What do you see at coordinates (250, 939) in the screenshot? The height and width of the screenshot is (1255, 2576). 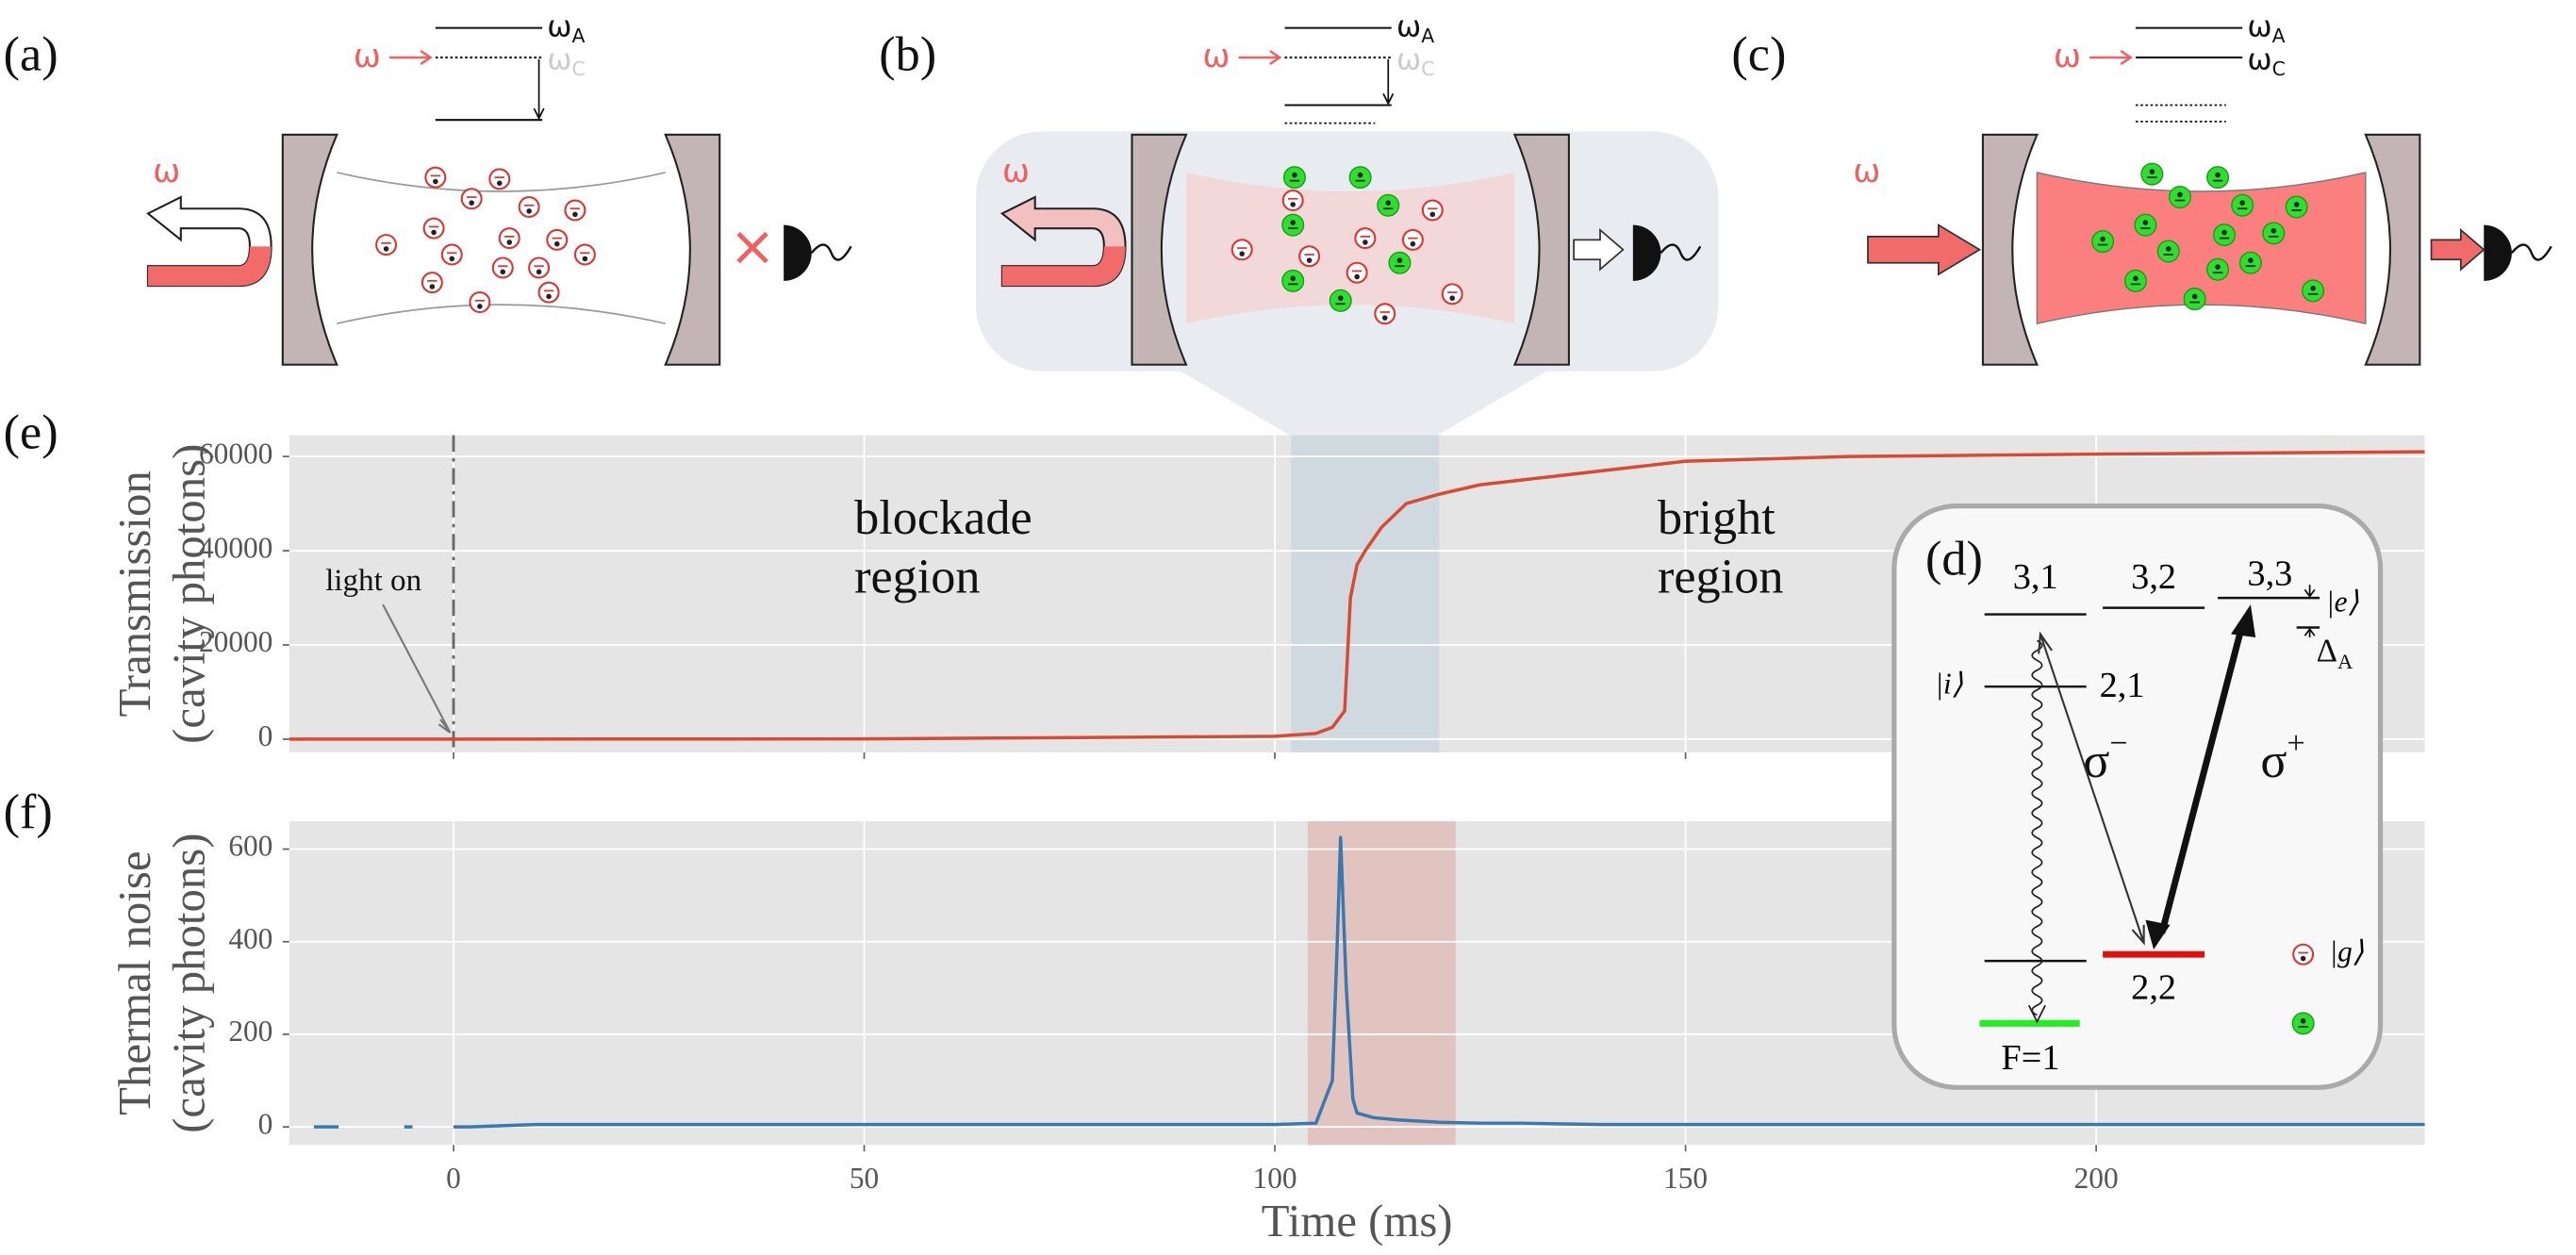 I see `y-tick-label: 400` at bounding box center [250, 939].